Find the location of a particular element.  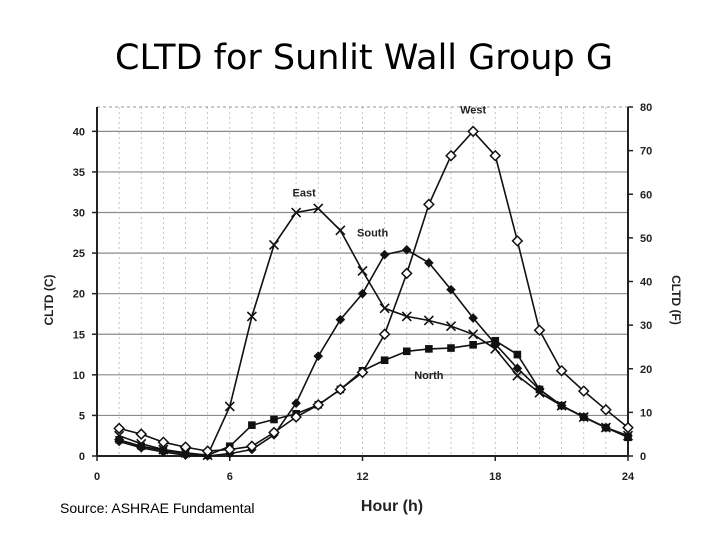

series-label-east: East is located at coordinates (305, 194).